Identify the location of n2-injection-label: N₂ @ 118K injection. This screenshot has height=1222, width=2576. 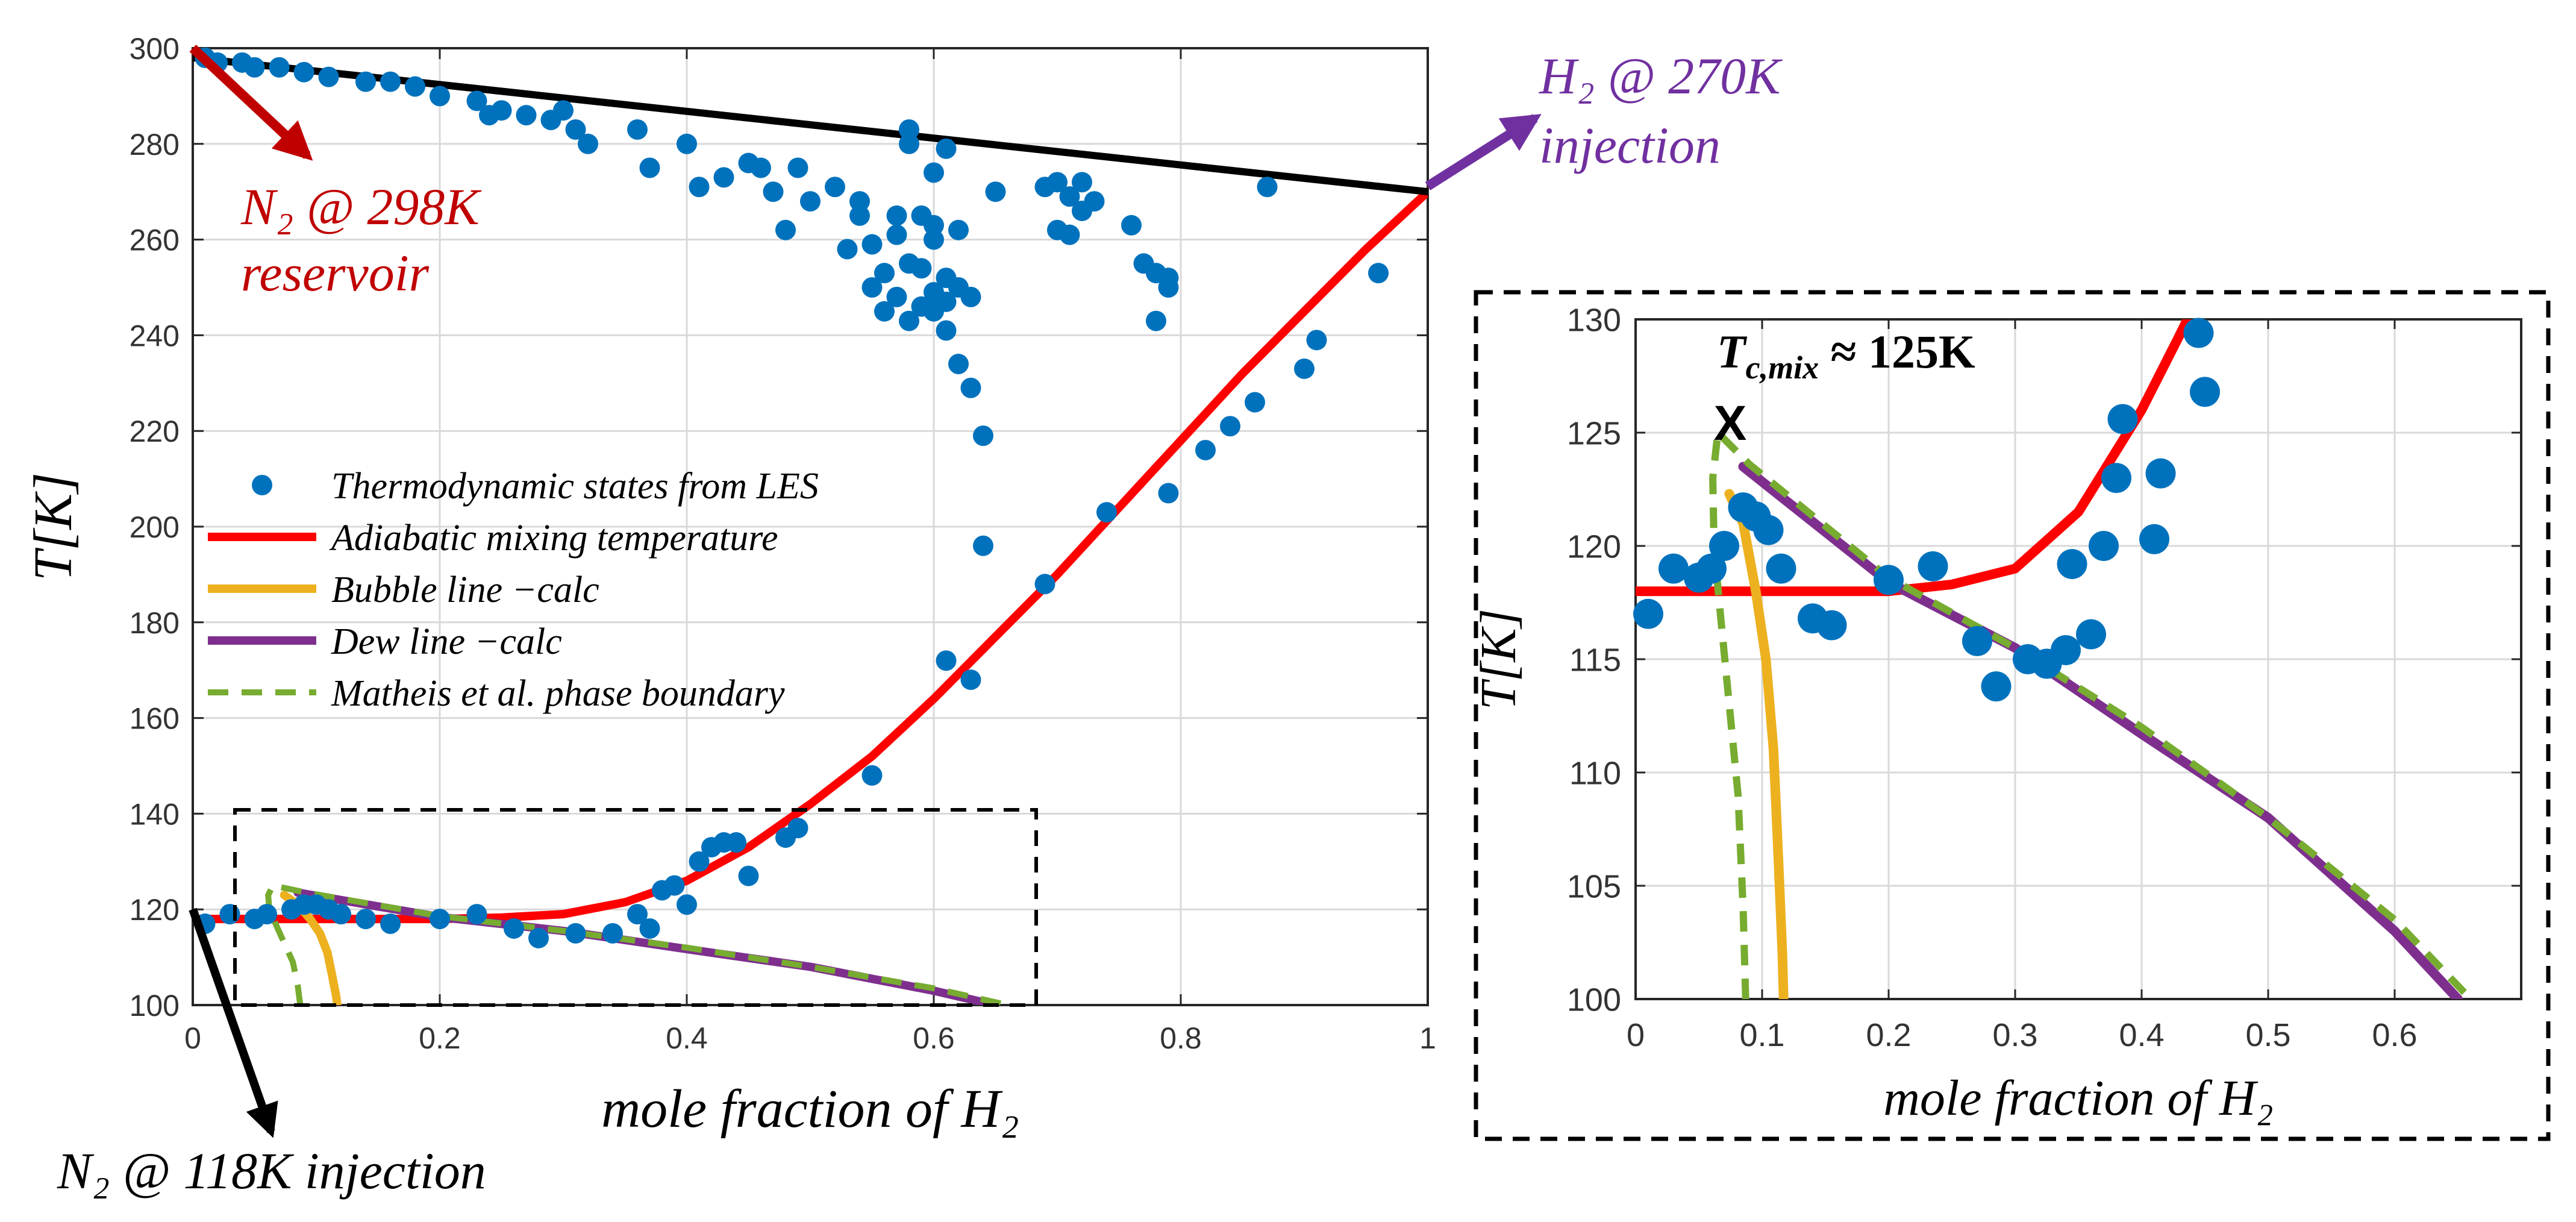
(272, 1171).